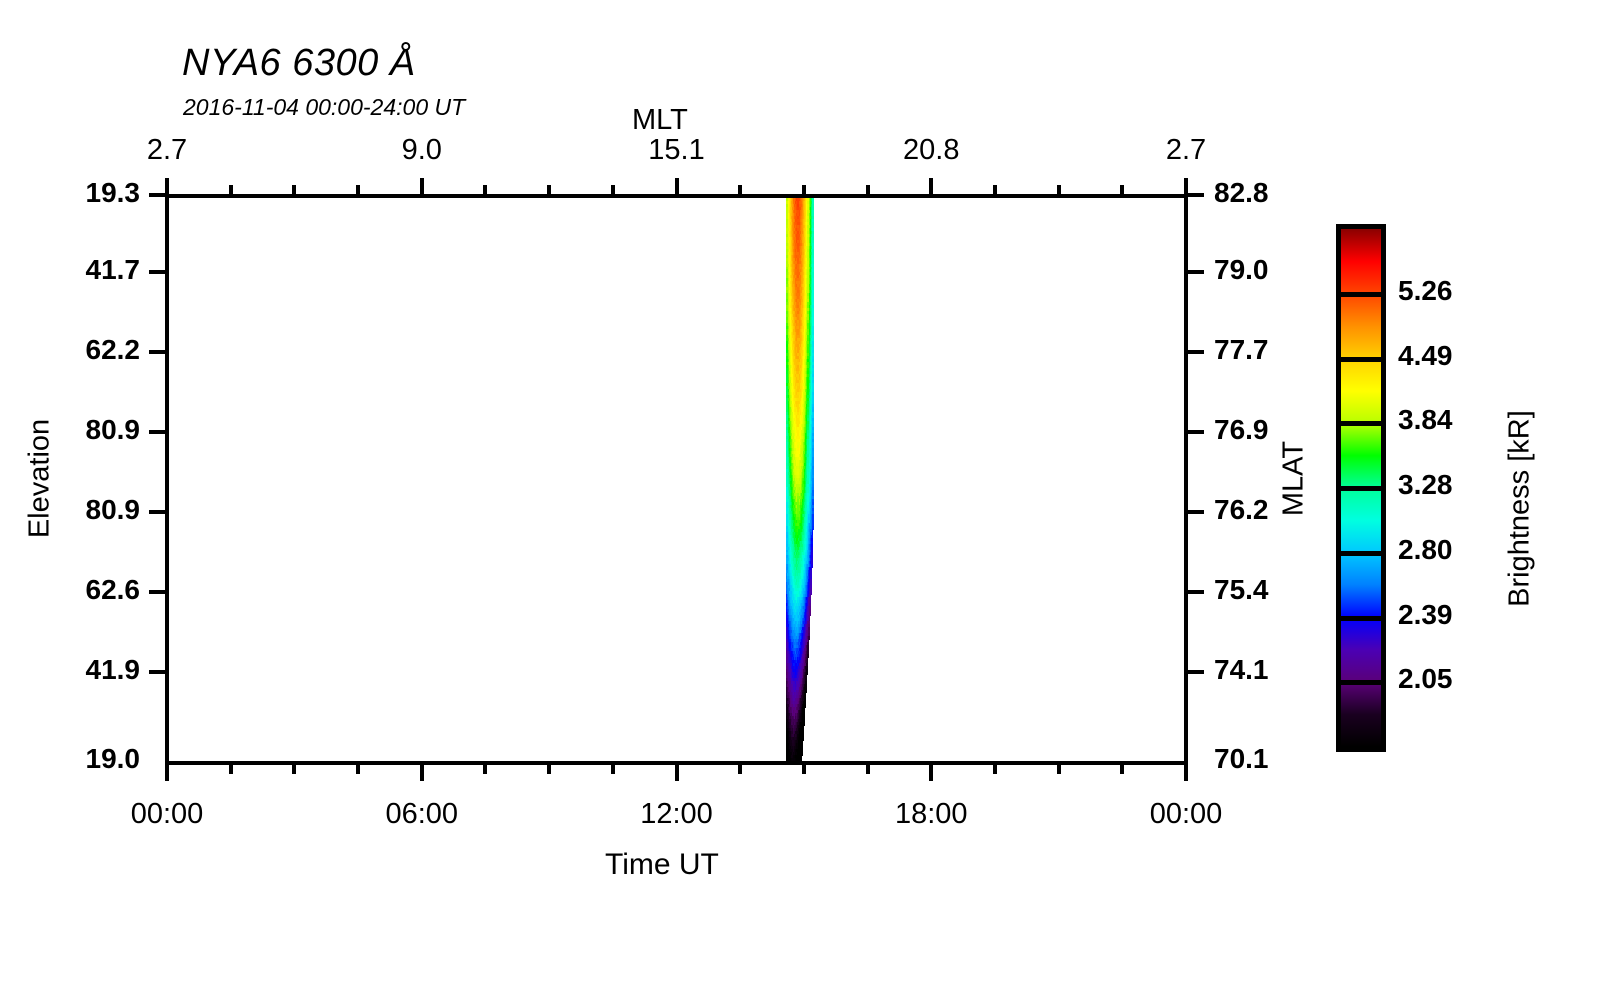  Describe the element at coordinates (421, 150) in the screenshot. I see `tick-label: 9.0` at that location.